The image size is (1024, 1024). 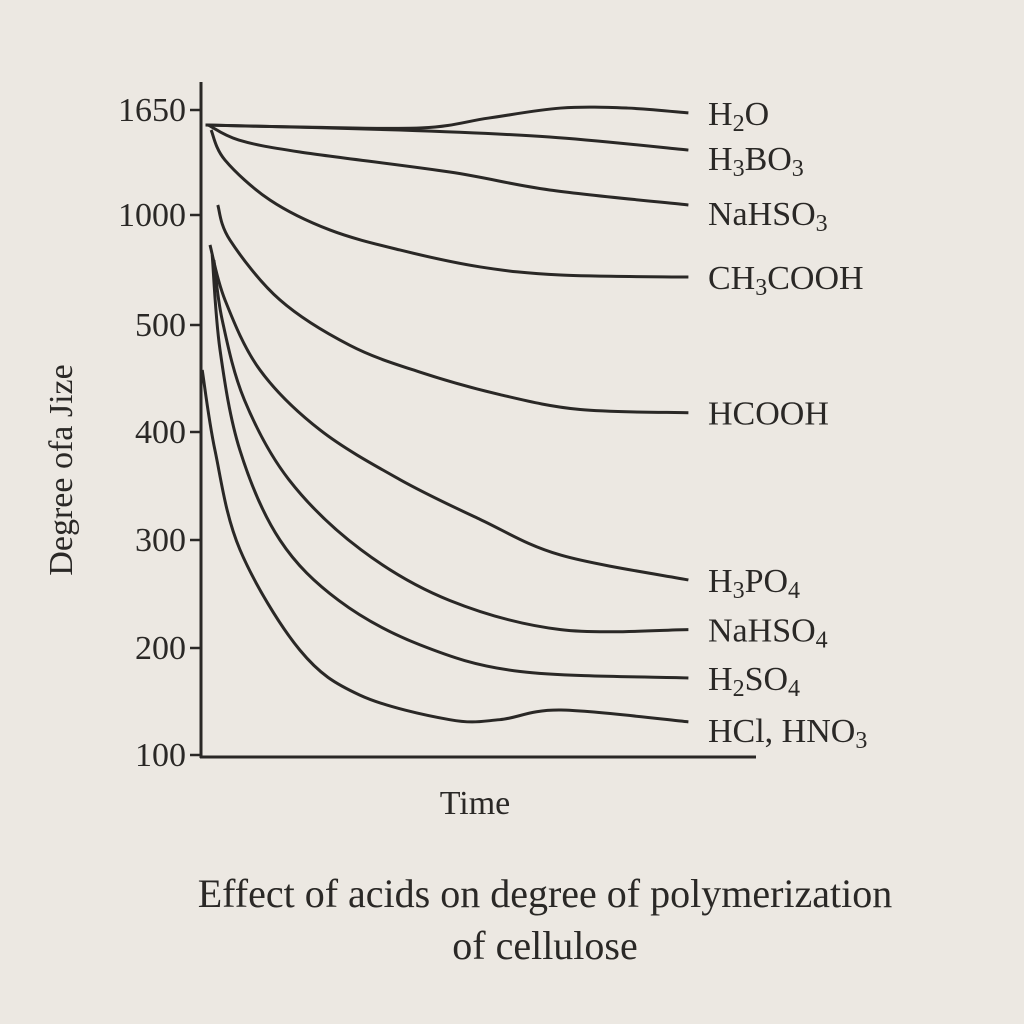 I want to click on y-tick-label: 400, so click(x=160, y=432).